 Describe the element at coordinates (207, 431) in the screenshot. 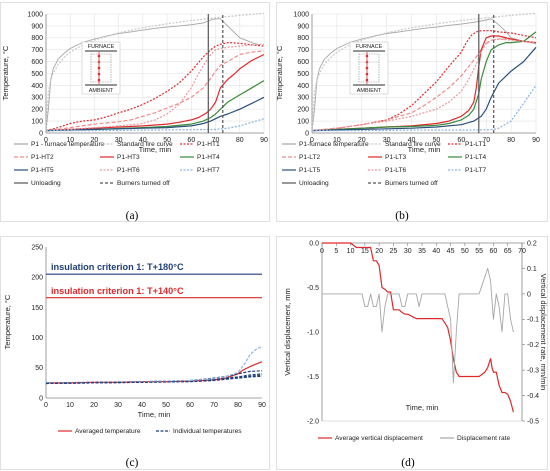

I see `legend-label-individual-temperatures: Individual temperatures` at that location.